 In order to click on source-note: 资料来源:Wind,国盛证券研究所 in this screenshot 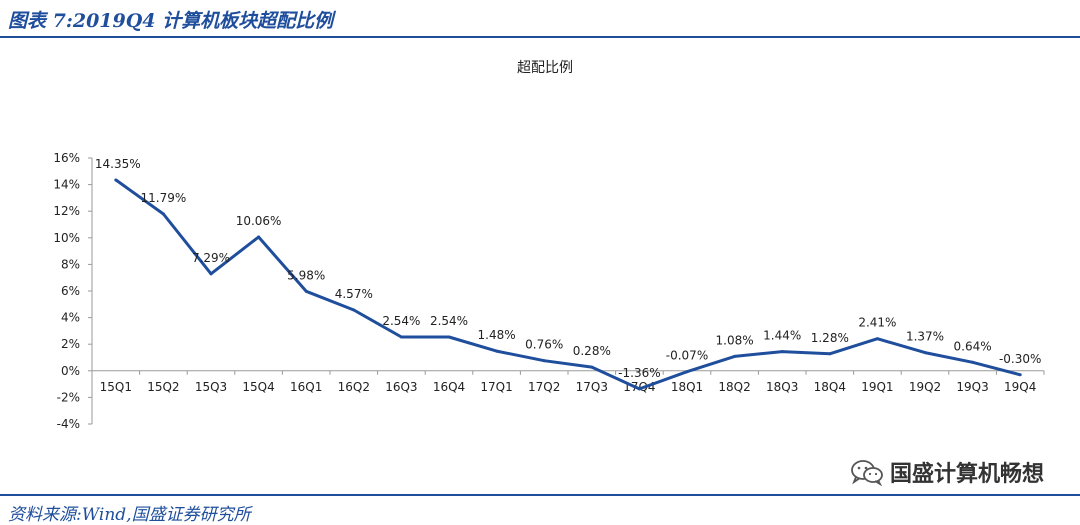, I will do `click(129, 515)`.